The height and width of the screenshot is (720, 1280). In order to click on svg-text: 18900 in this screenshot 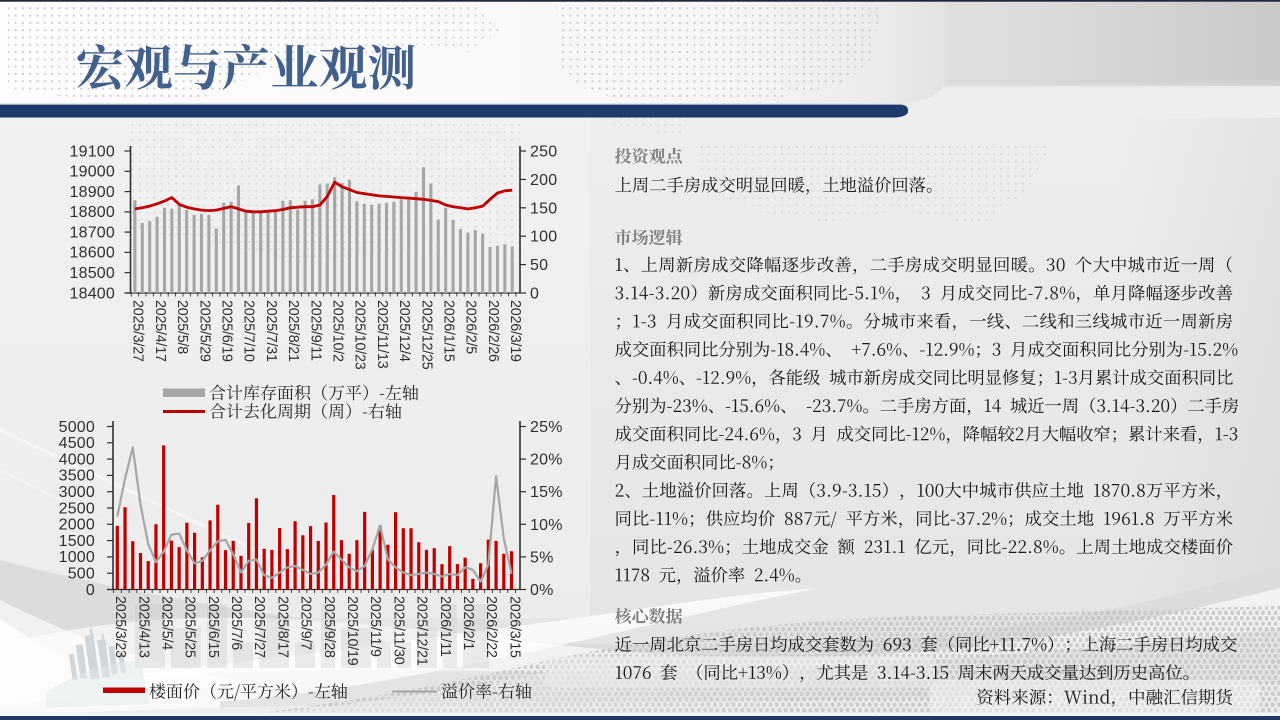, I will do `click(93, 192)`.